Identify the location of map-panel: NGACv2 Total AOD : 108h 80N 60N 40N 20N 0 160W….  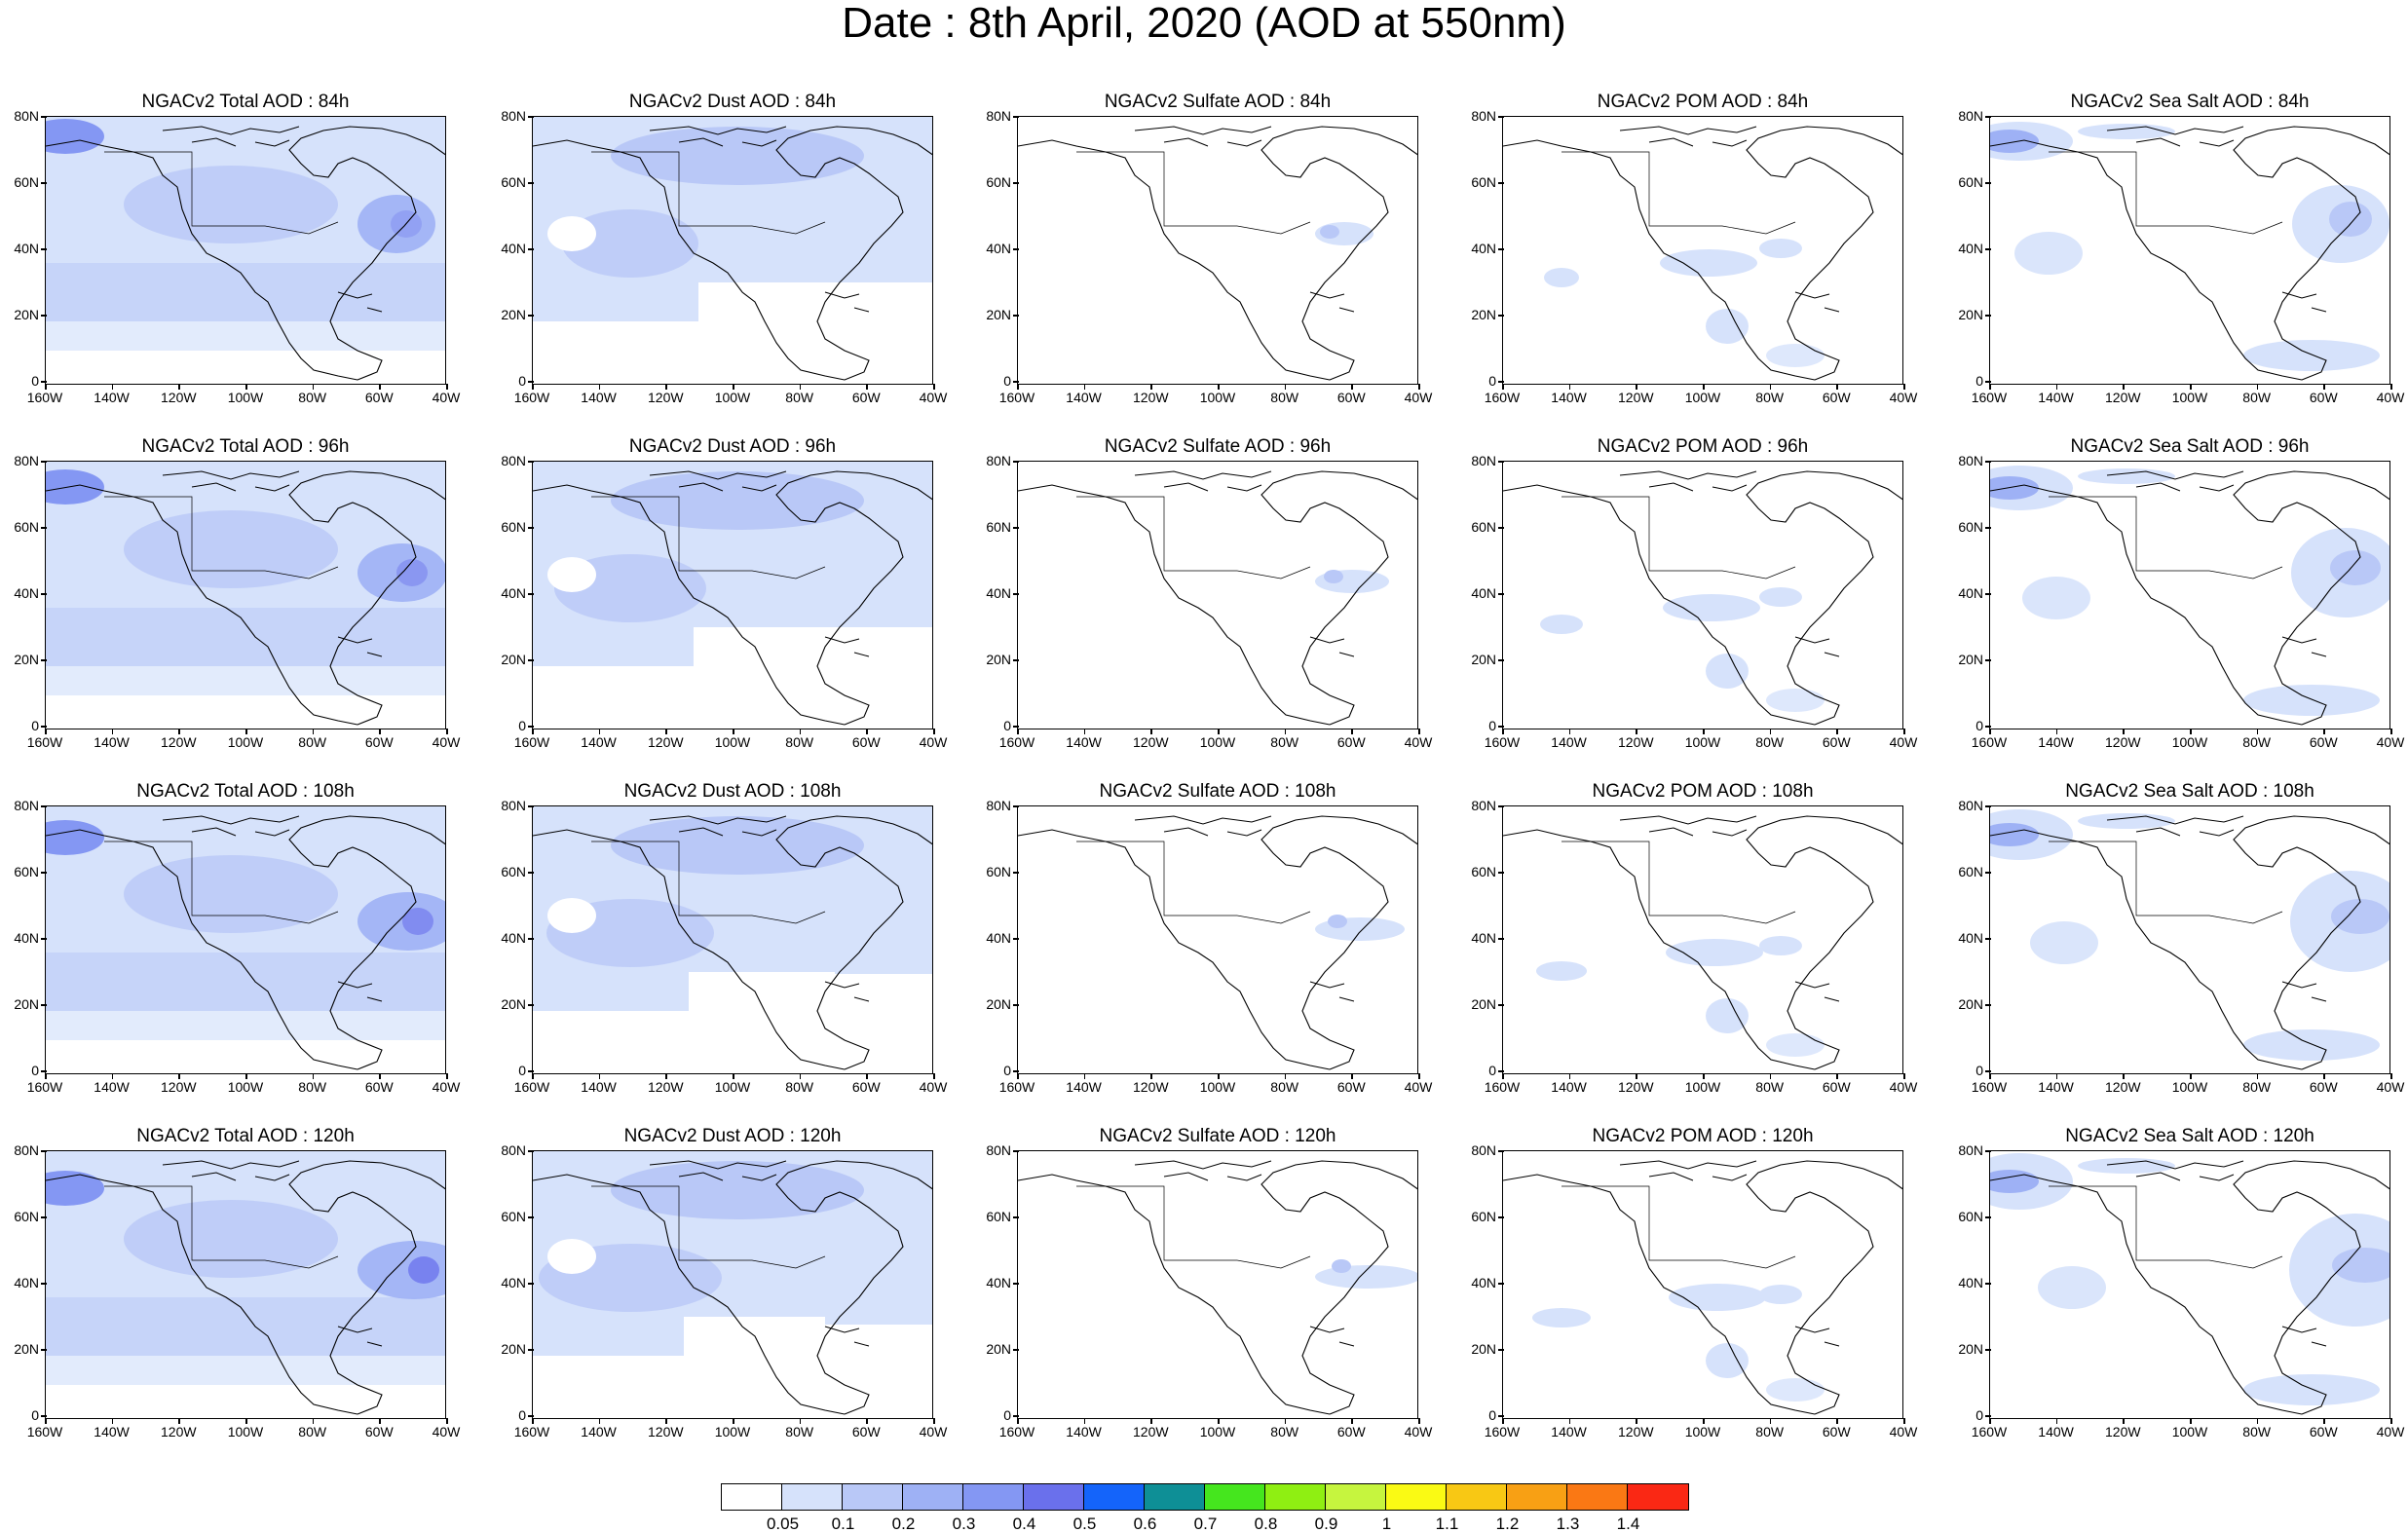
(230, 947).